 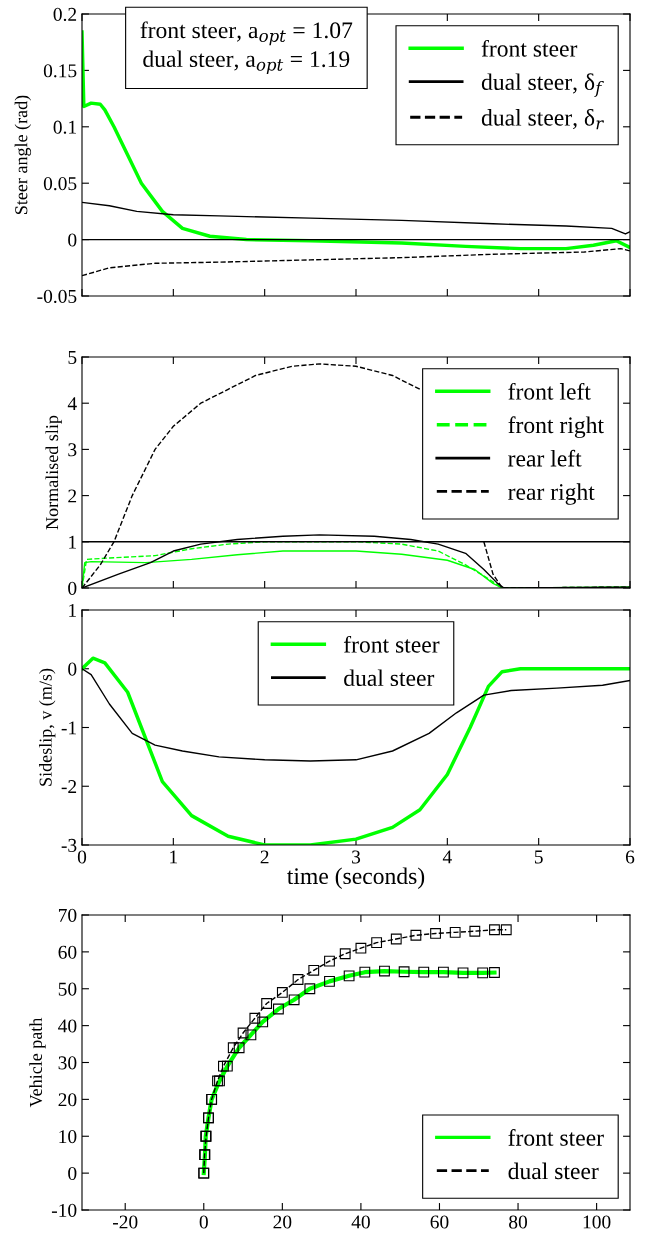 What do you see at coordinates (439, 1222) in the screenshot?
I see `x-tick-label: 60` at bounding box center [439, 1222].